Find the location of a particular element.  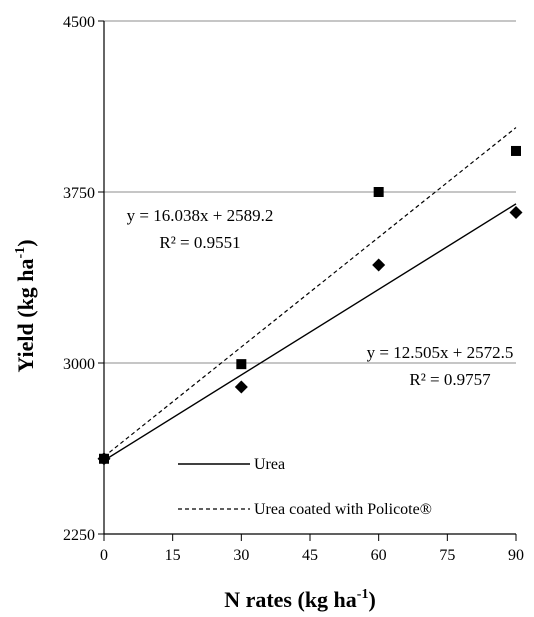

legend-urea-label: Urea is located at coordinates (269, 464).